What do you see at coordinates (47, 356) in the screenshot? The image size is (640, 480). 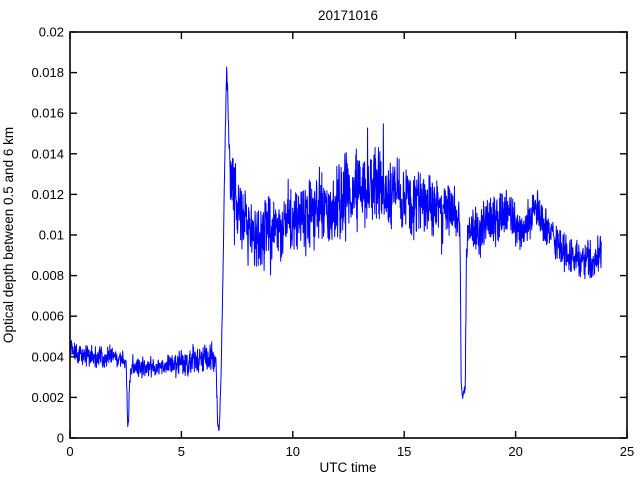 I see `y-tick-label: 0.004` at bounding box center [47, 356].